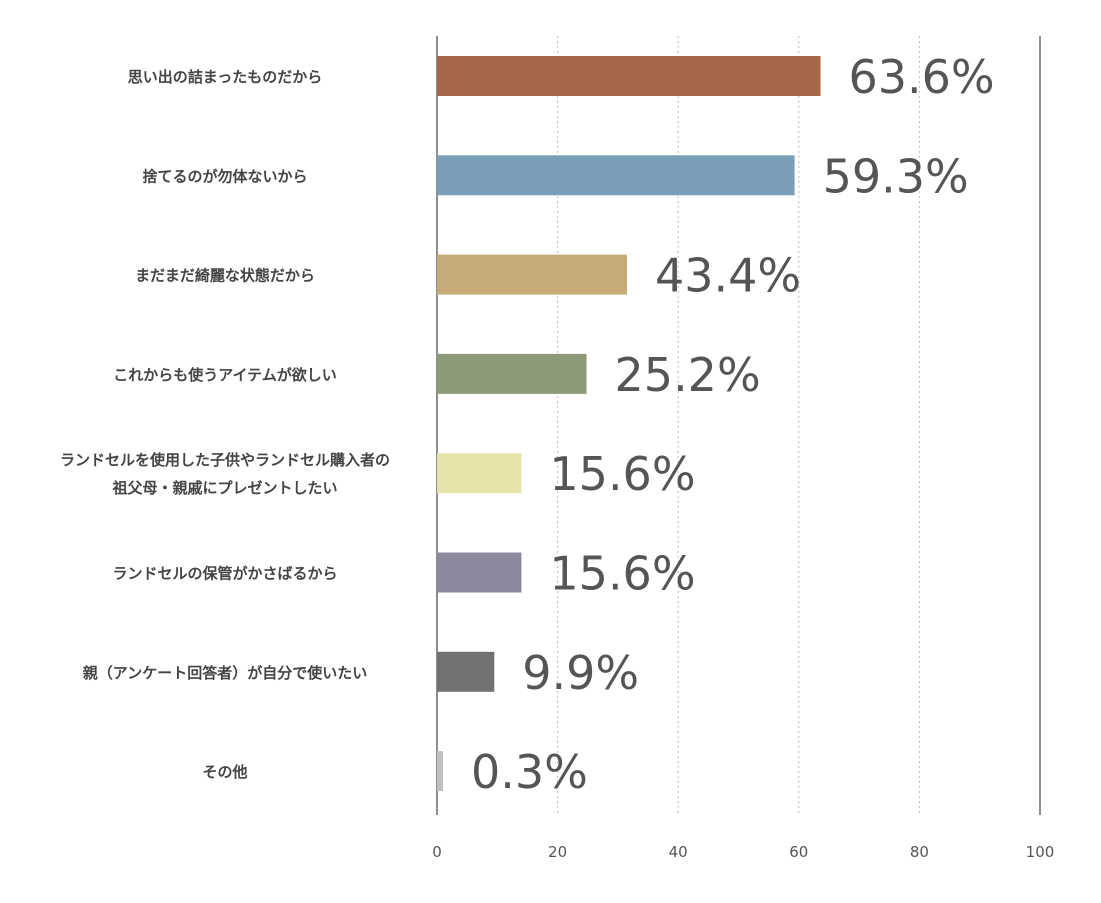 The width and height of the screenshot is (1101, 903). Describe the element at coordinates (896, 176) in the screenshot. I see `value-label: 59.3%` at that location.